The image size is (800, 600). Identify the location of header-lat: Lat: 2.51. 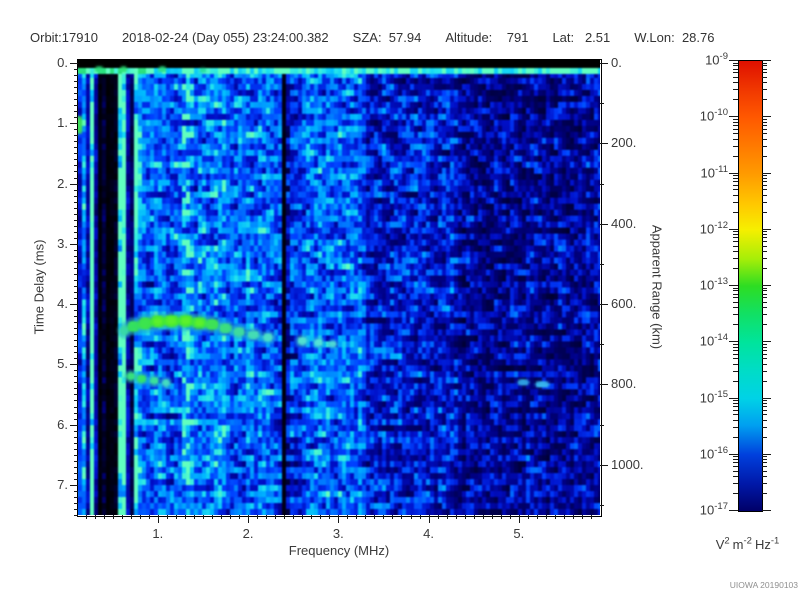
(581, 37).